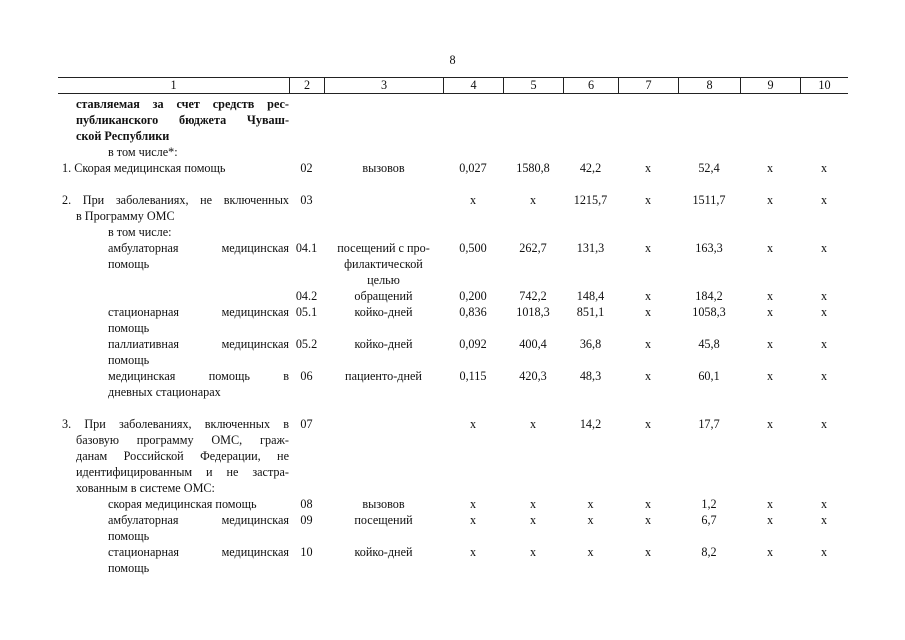 The image size is (905, 640). What do you see at coordinates (452, 60) in the screenshot?
I see `page-number: 8` at bounding box center [452, 60].